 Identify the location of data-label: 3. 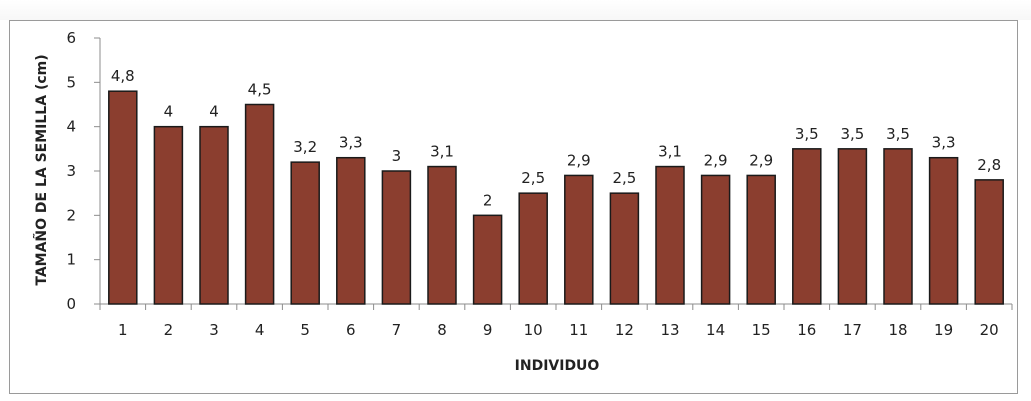
(397, 156).